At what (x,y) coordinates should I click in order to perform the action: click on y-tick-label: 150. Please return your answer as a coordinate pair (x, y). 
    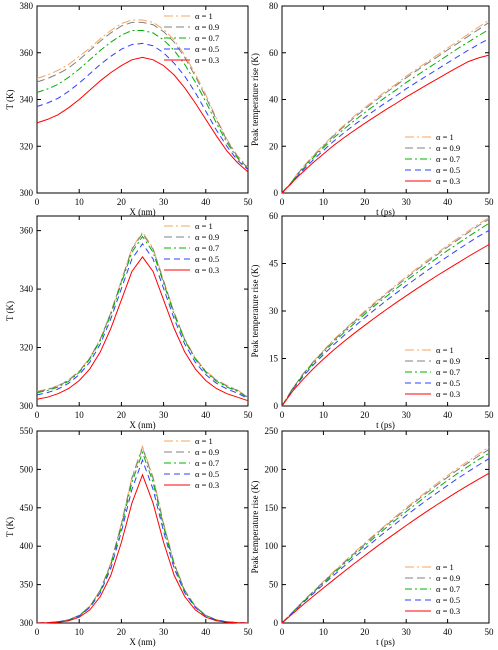
    Looking at the image, I should click on (272, 508).